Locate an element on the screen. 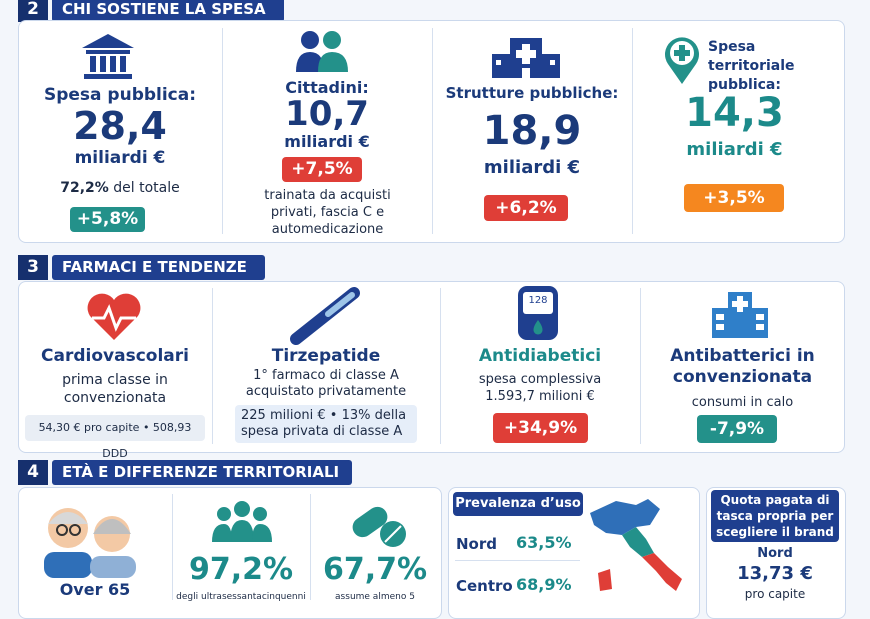  hospital-icon is located at coordinates (526, 58).